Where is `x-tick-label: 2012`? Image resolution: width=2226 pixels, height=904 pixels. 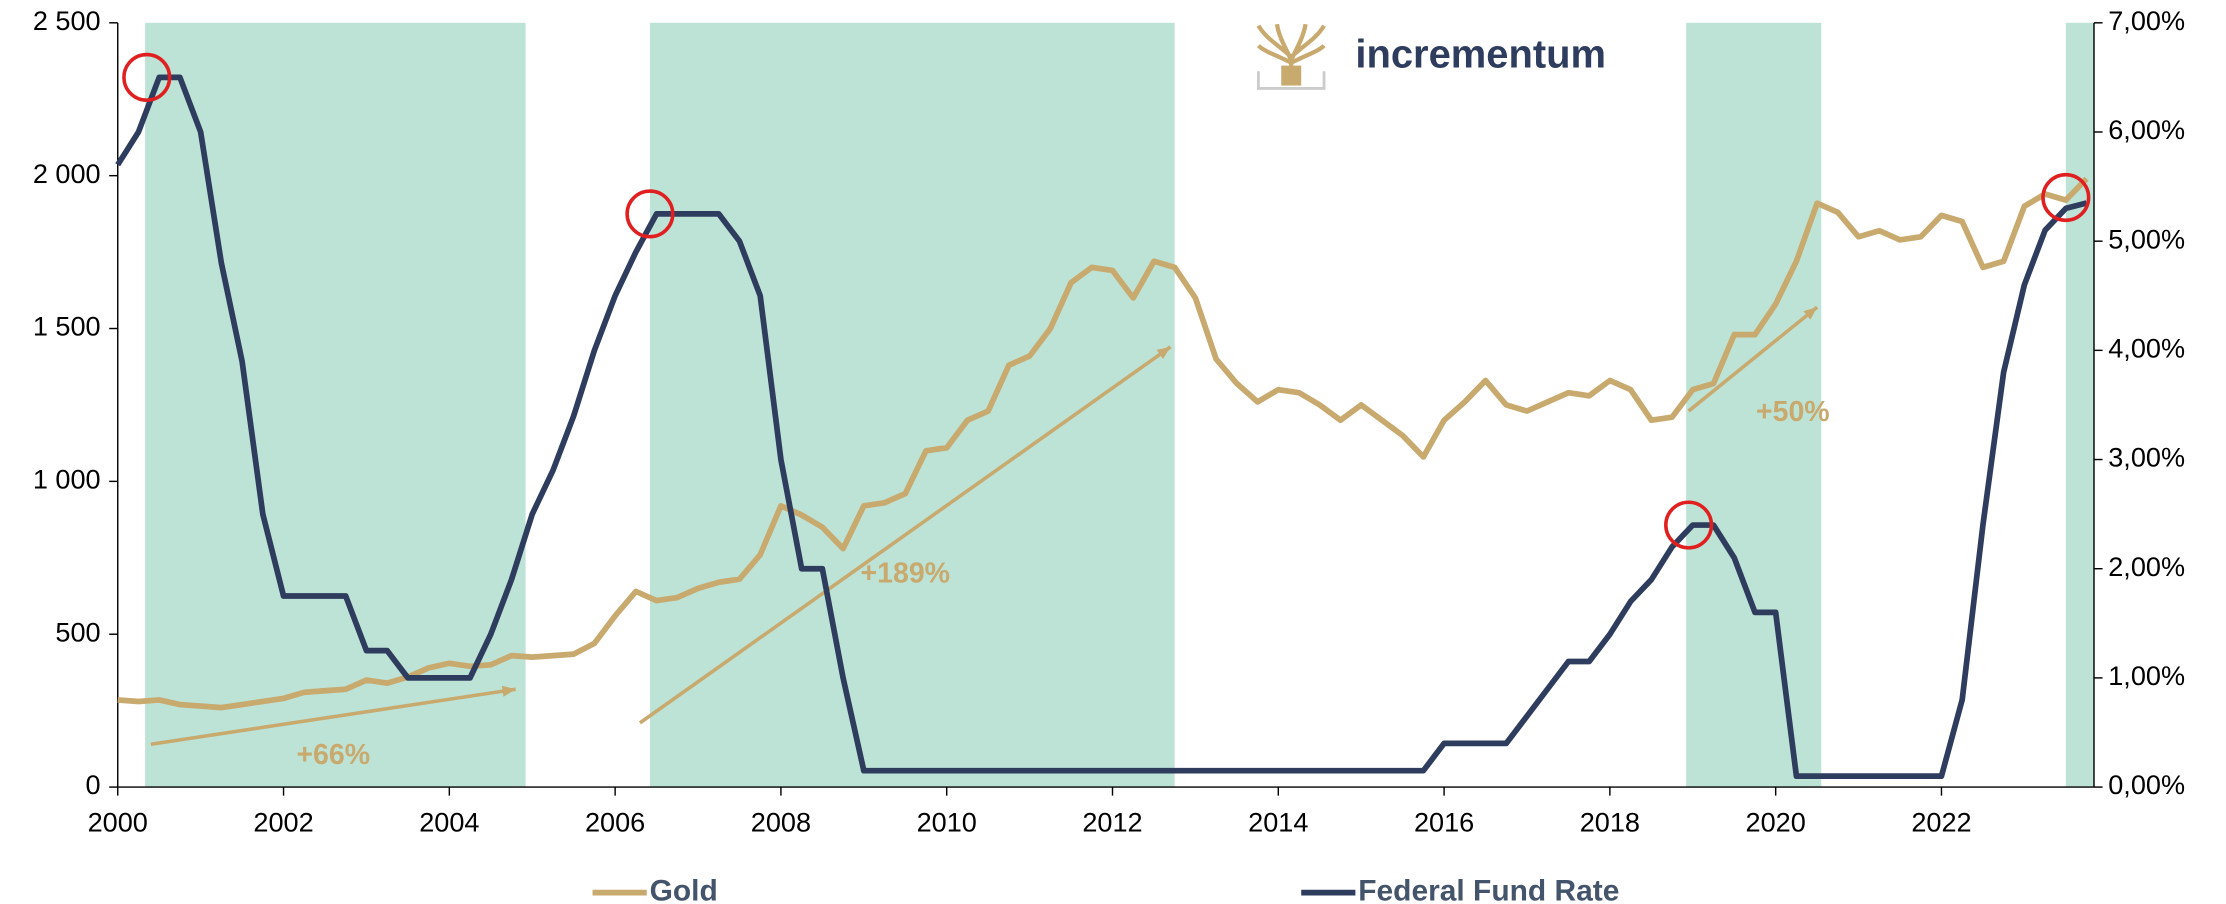 x-tick-label: 2012 is located at coordinates (1112, 821).